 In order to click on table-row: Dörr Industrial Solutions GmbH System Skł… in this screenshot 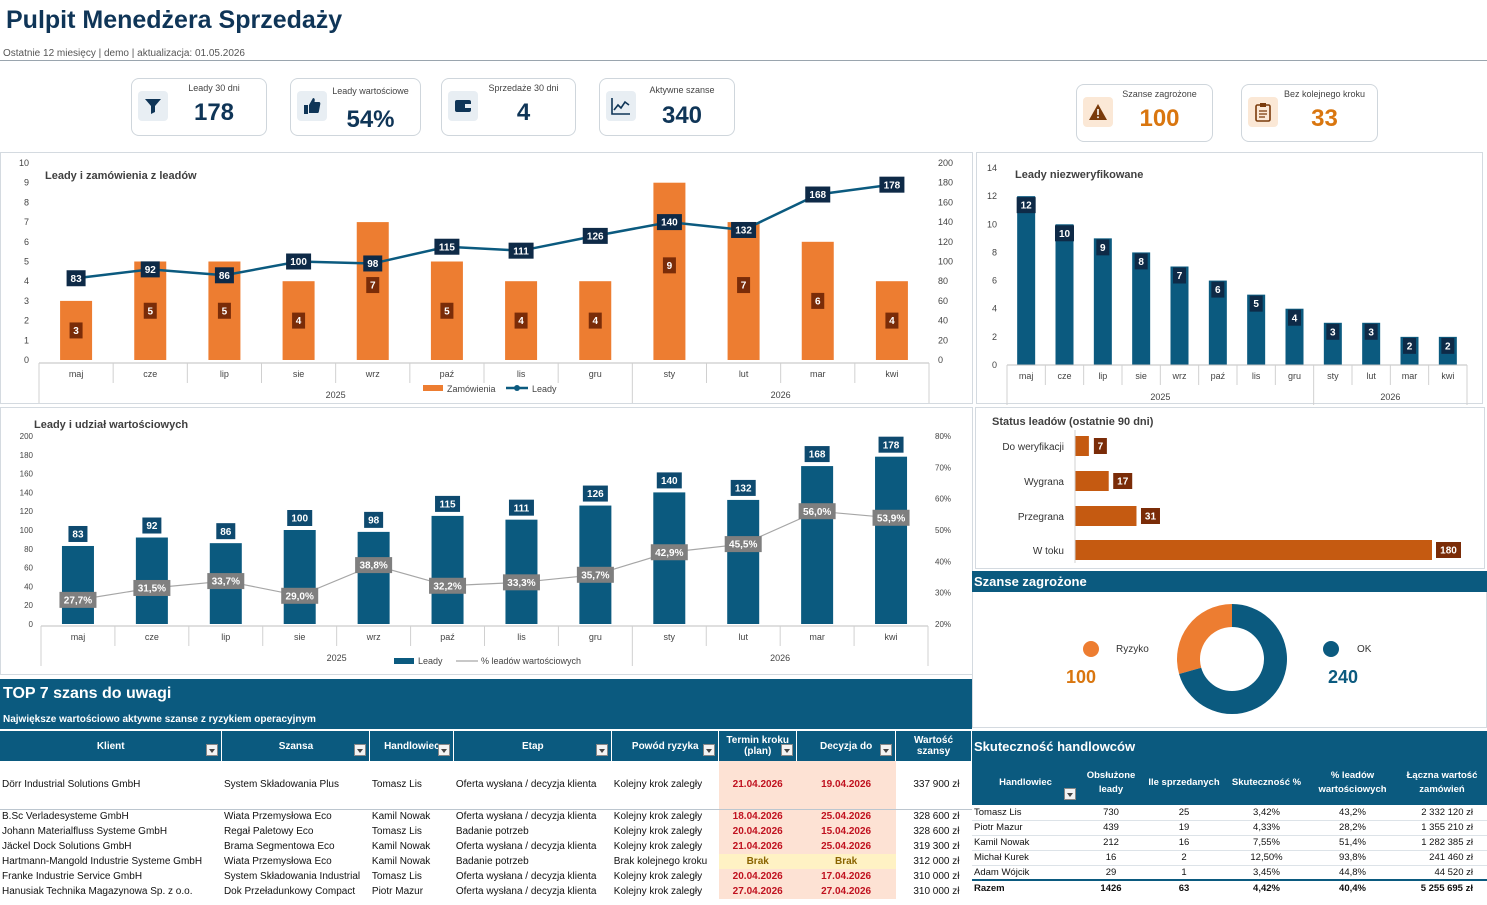, I will do `click(486, 785)`.